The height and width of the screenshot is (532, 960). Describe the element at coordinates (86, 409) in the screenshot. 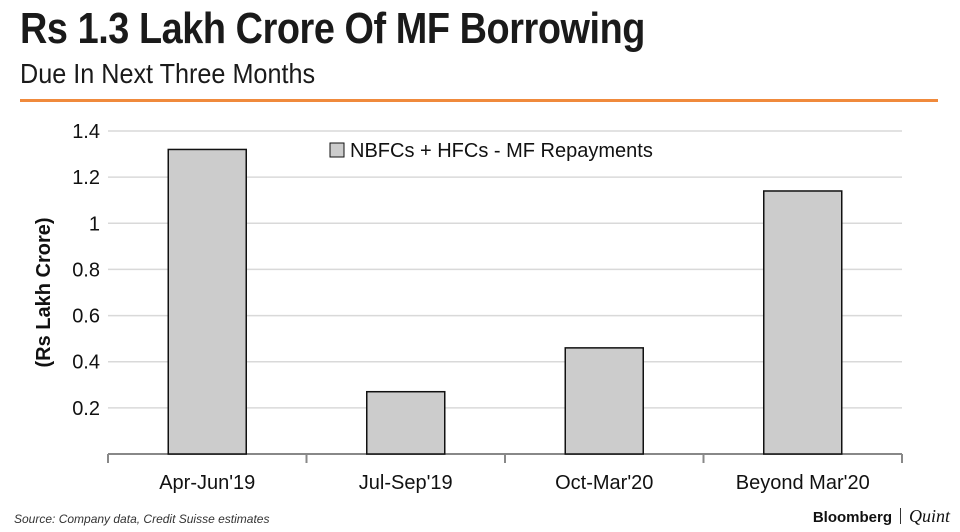

I see `y-tick-label: 0.2` at that location.